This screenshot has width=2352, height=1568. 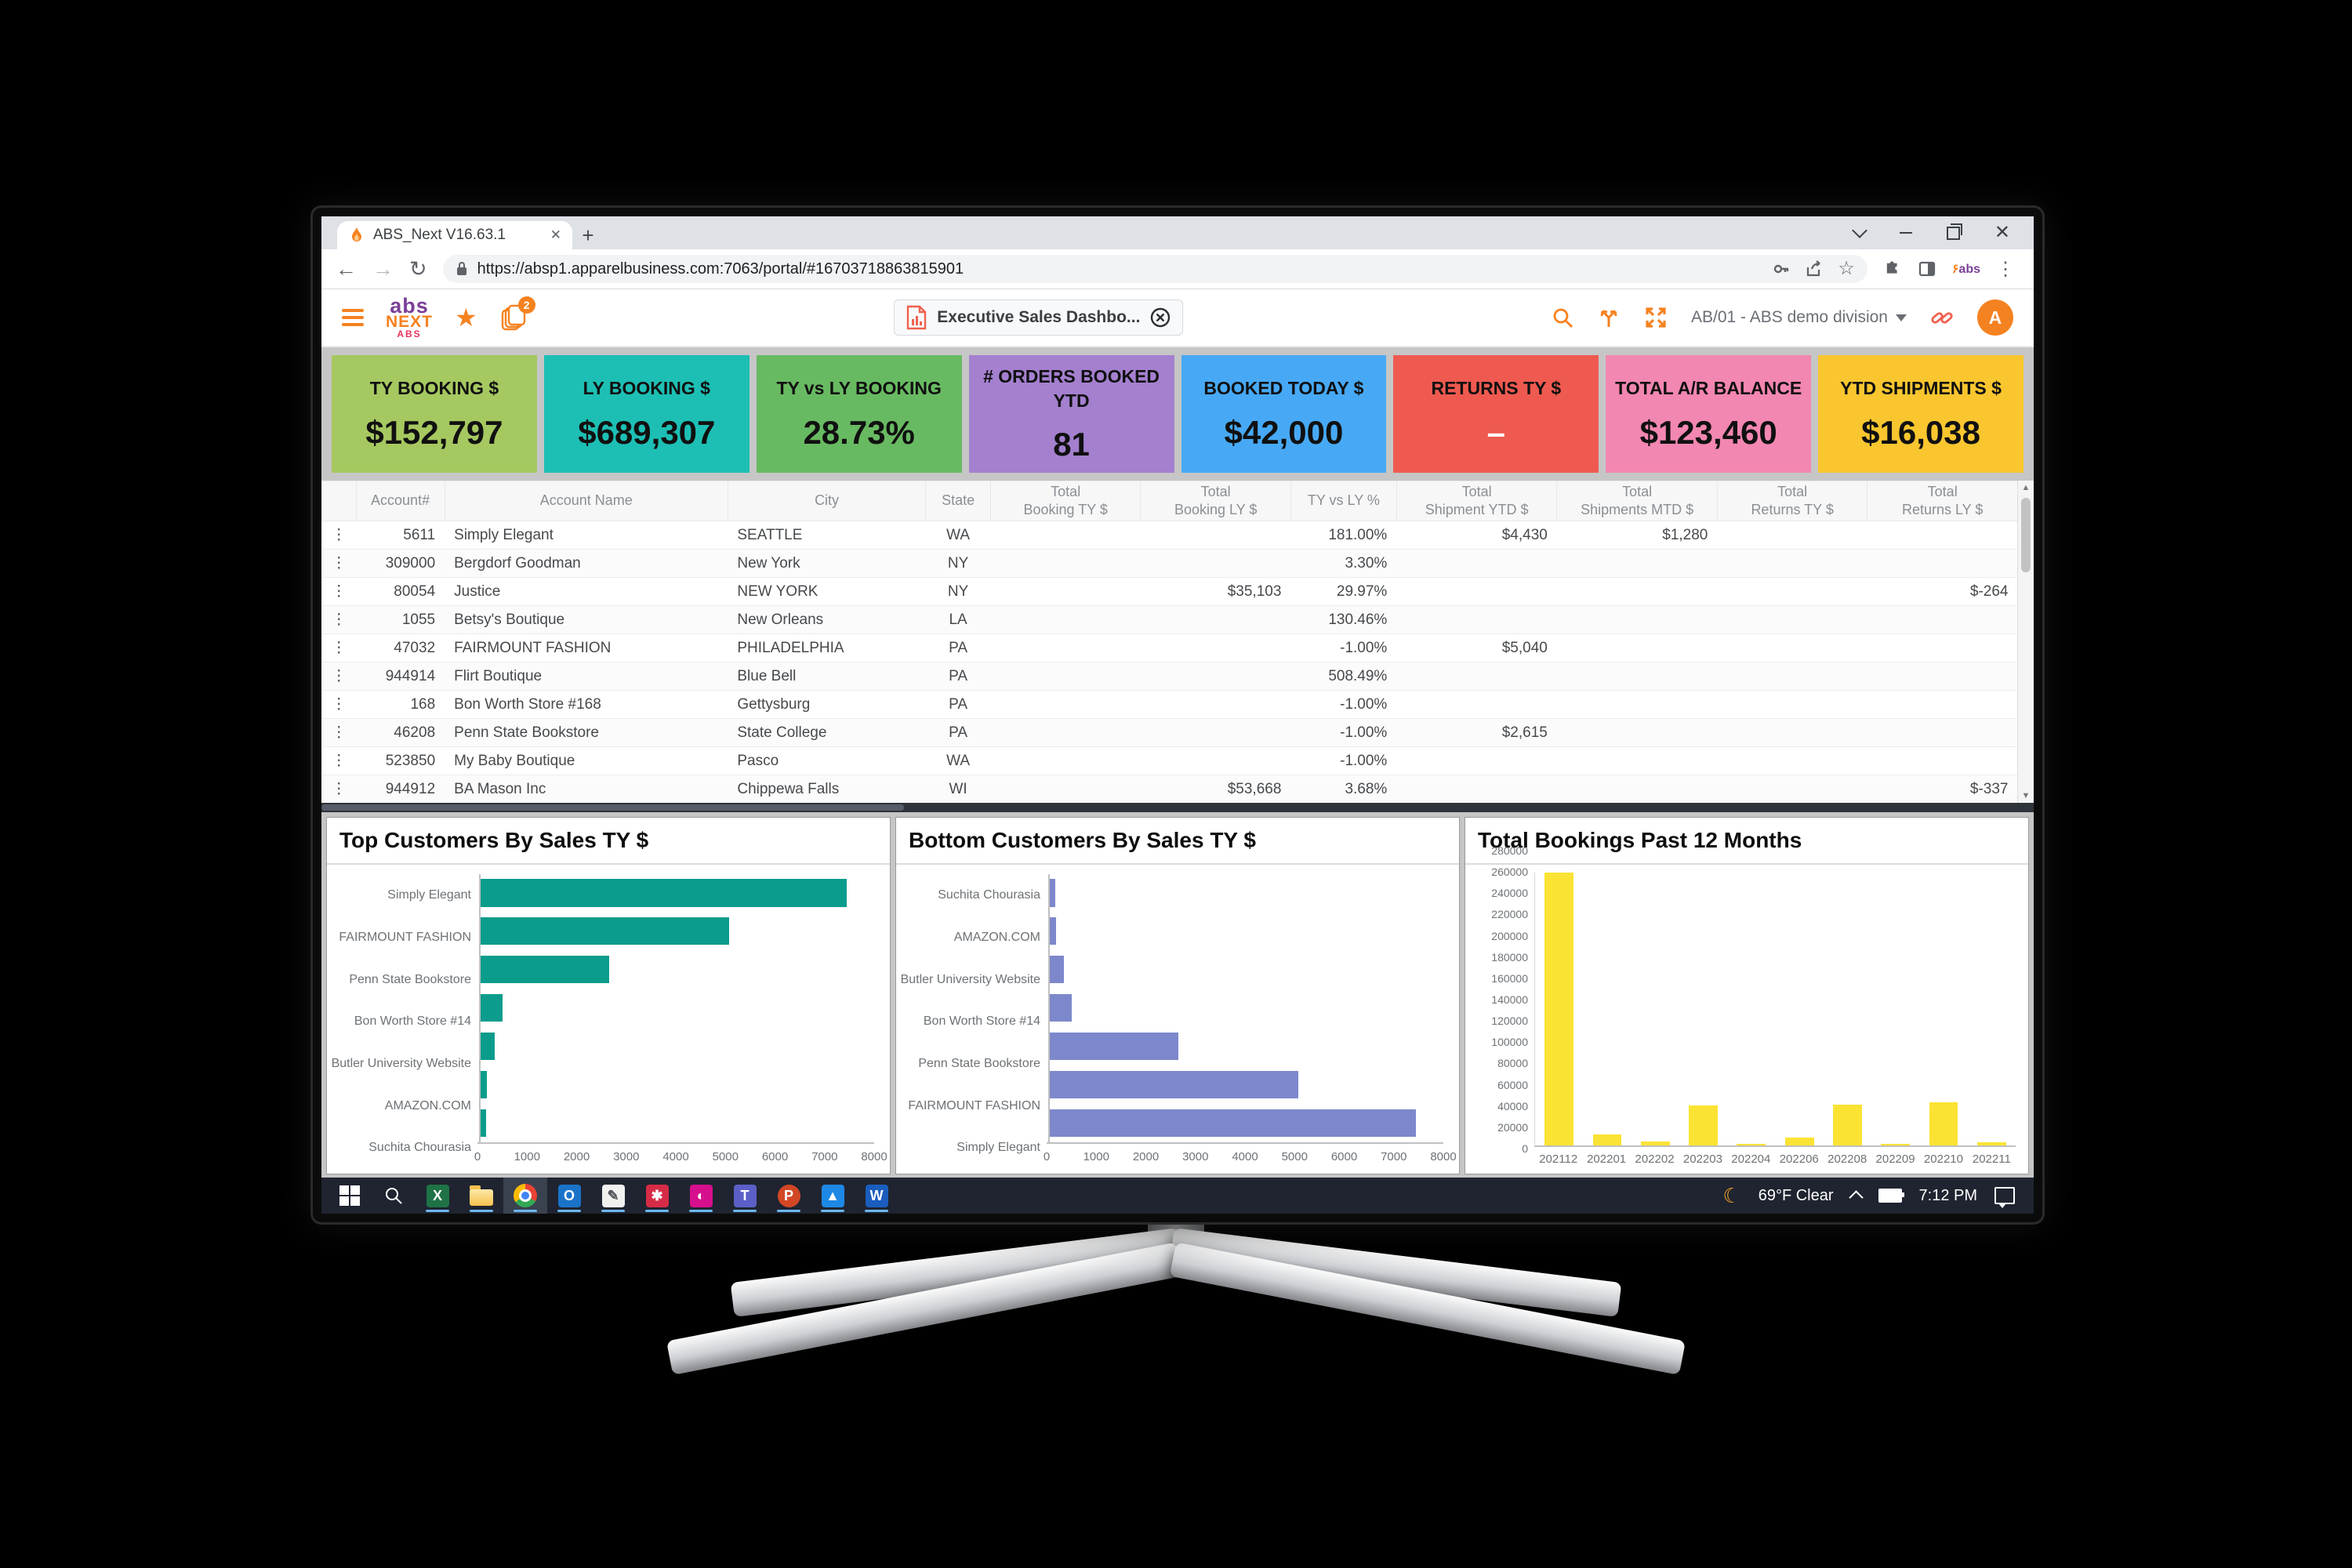 I want to click on close-window-button: ✕, so click(x=2002, y=232).